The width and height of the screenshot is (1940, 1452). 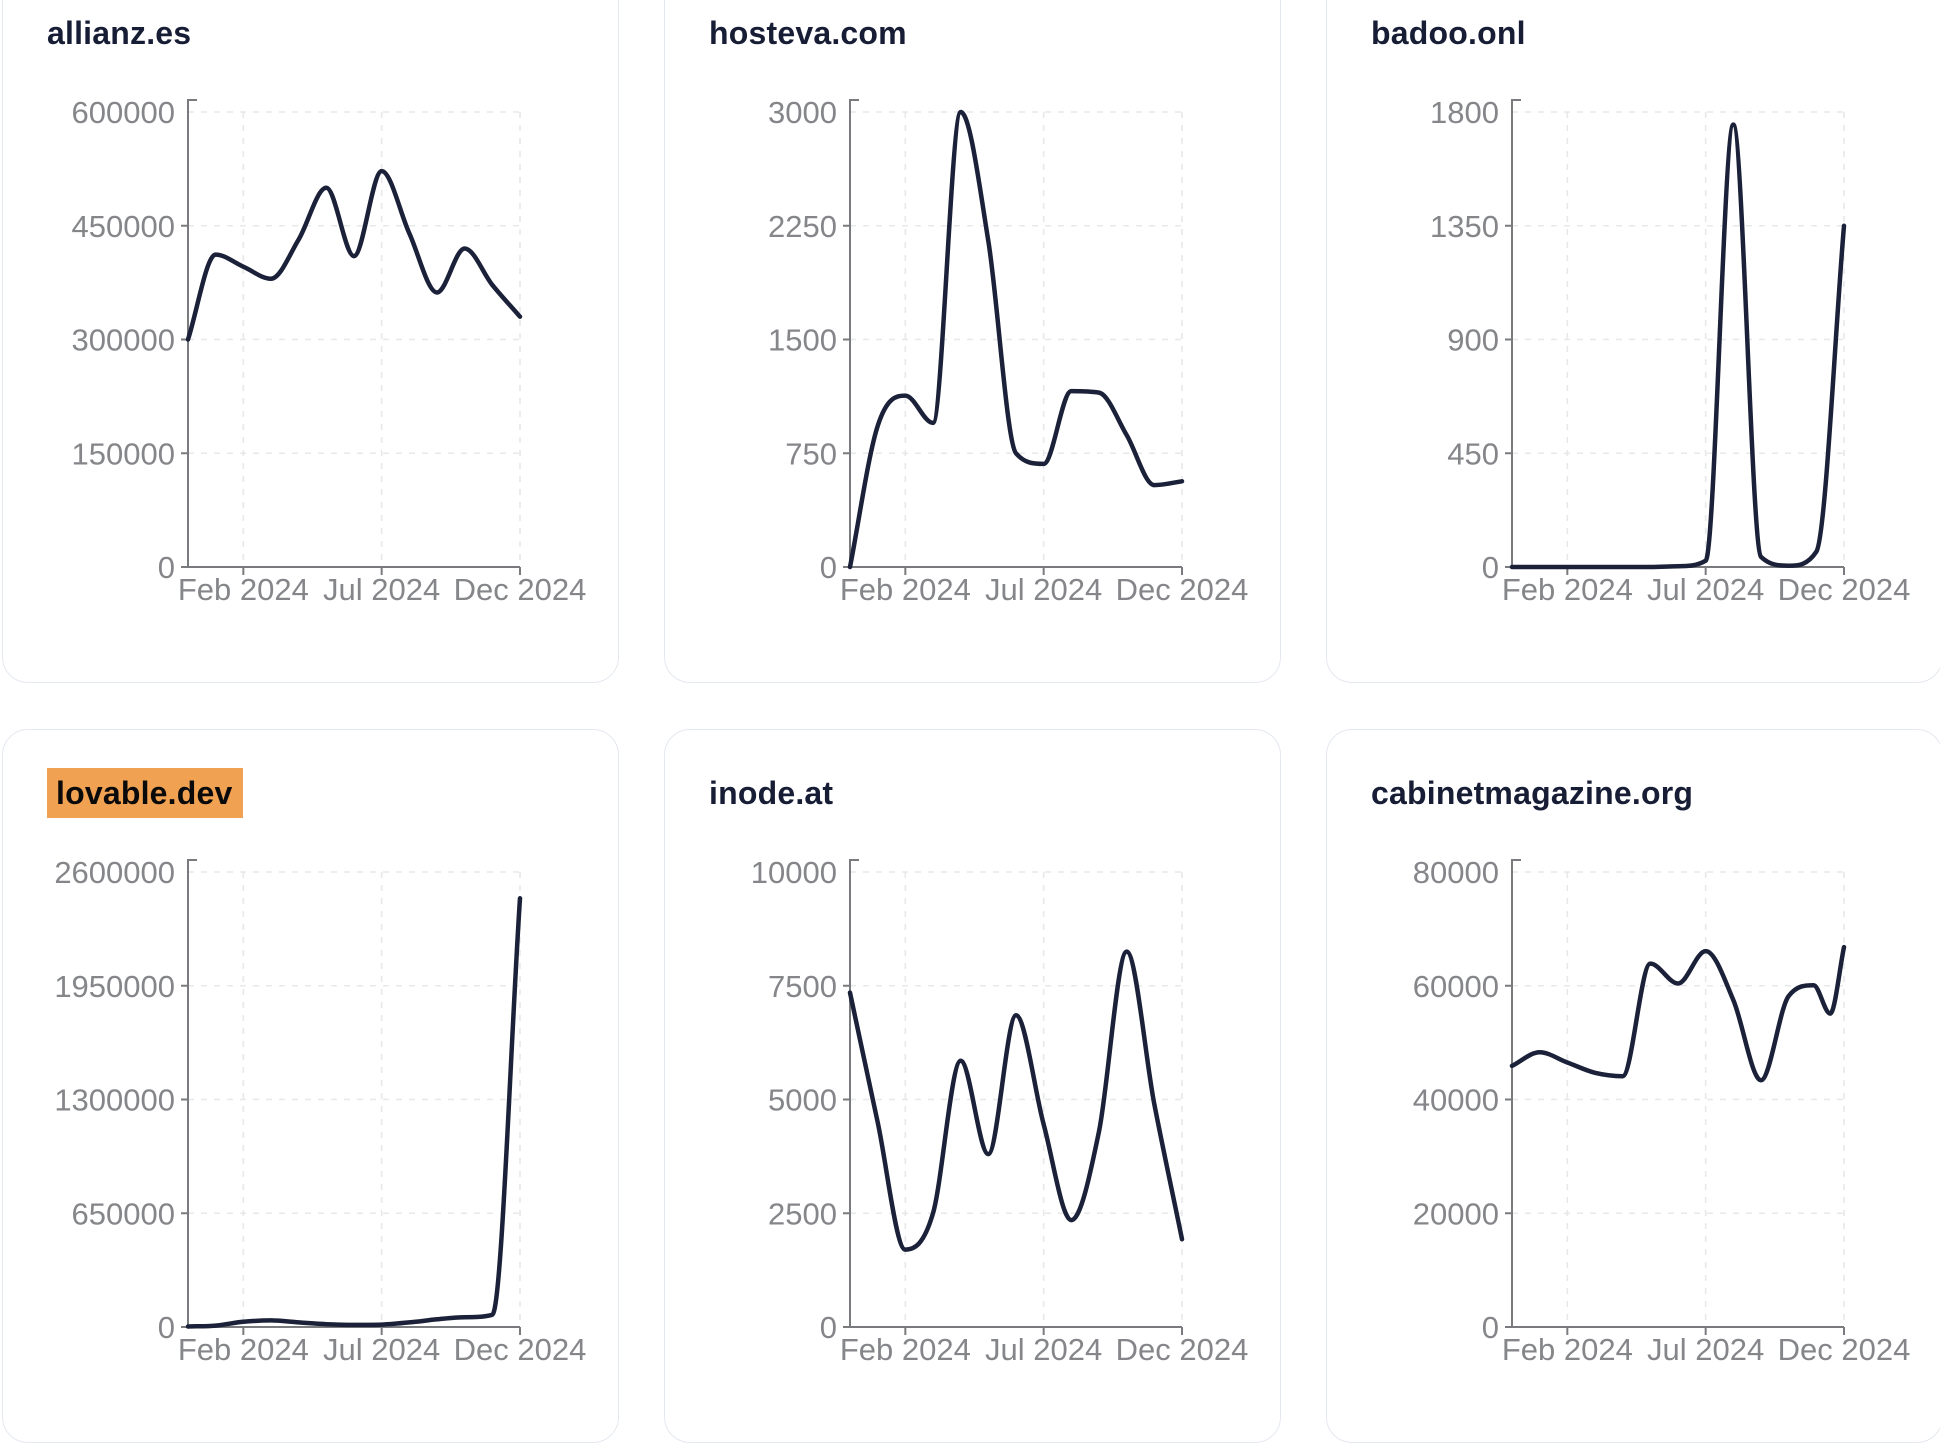 What do you see at coordinates (811, 453) in the screenshot?
I see `y-axis-tick-label: 750` at bounding box center [811, 453].